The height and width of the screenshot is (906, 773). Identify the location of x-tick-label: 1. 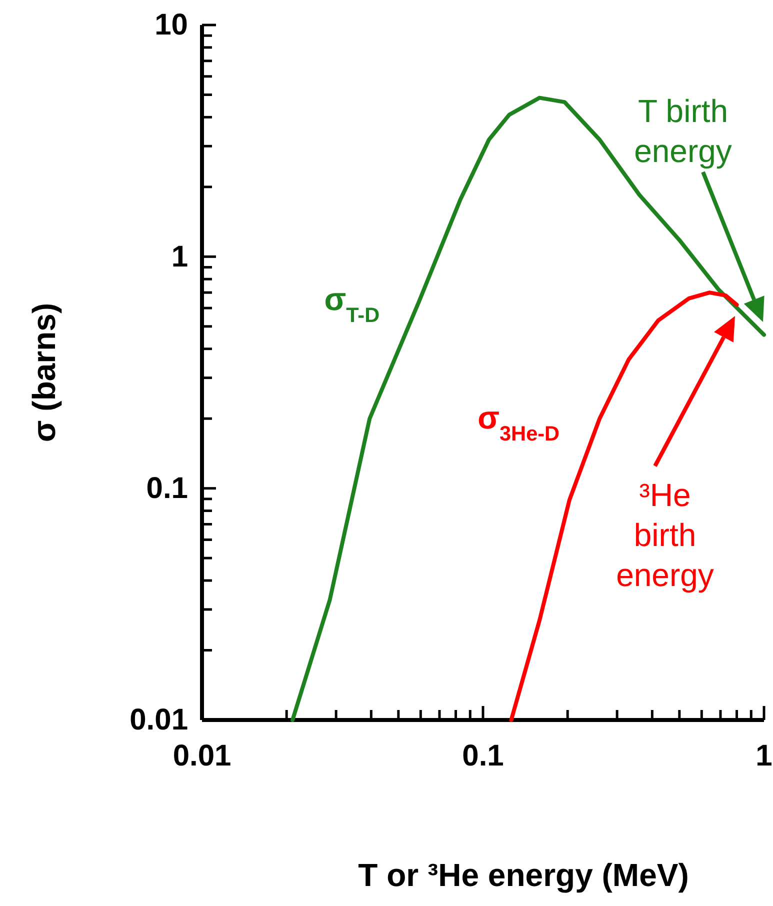
(764, 755).